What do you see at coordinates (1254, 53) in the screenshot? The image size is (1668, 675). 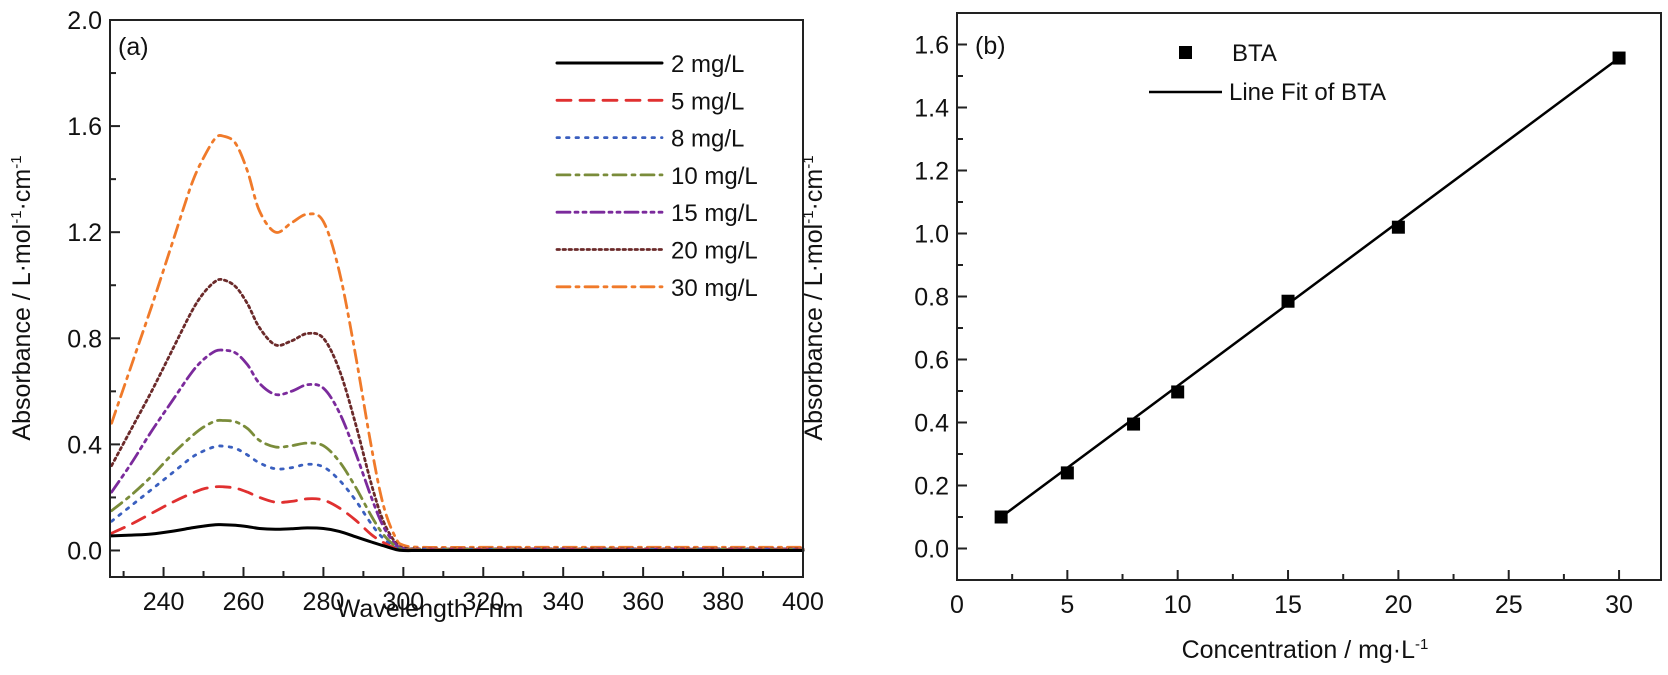 I see `legend-label: BTA` at bounding box center [1254, 53].